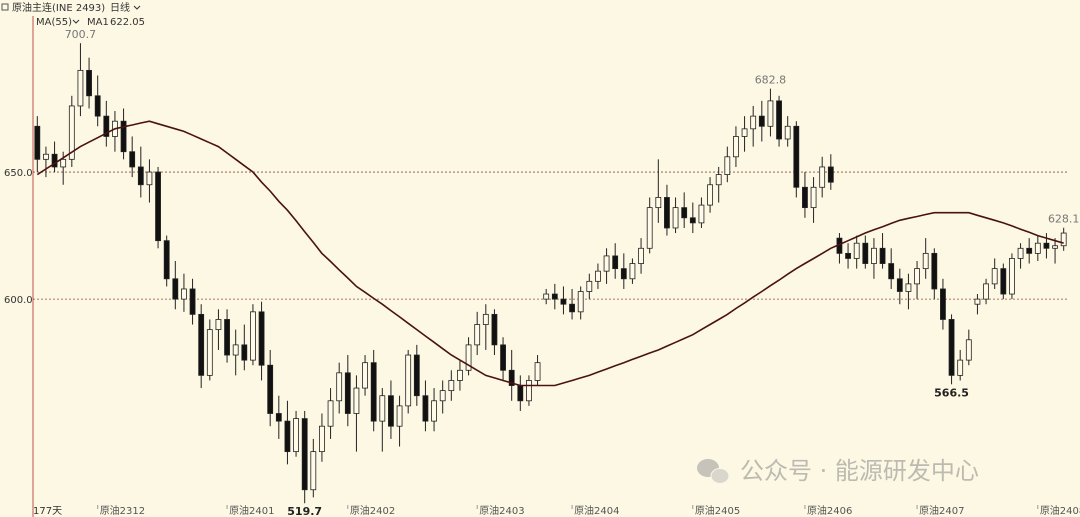 Image resolution: width=1080 pixels, height=517 pixels. What do you see at coordinates (501, 510) in the screenshot?
I see `x-tick-label: 原油2403` at bounding box center [501, 510].